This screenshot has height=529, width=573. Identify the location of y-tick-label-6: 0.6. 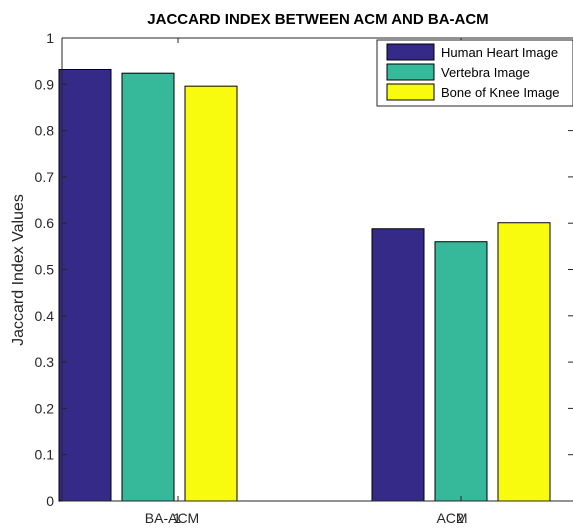
(45, 223).